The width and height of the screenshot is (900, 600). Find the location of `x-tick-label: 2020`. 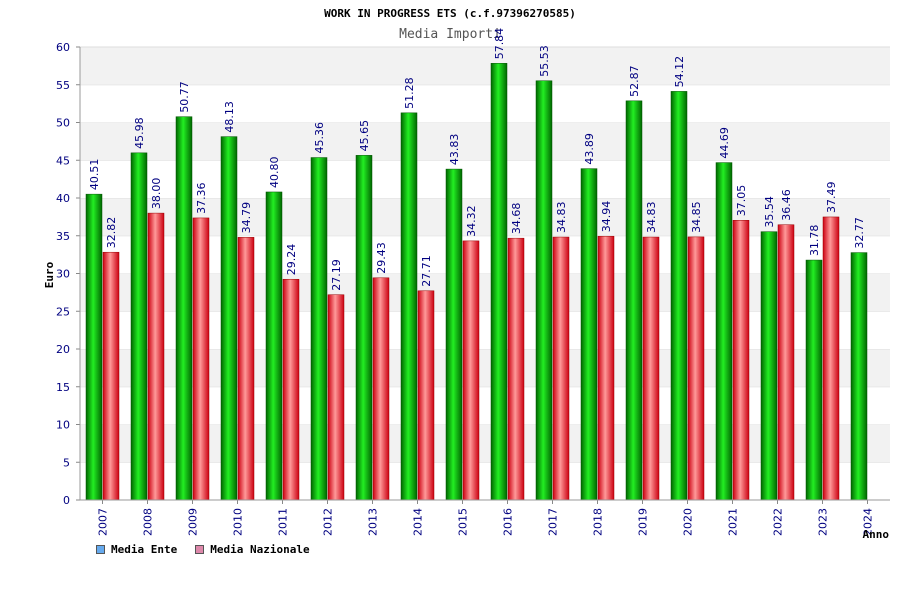

x-tick-label: 2020 is located at coordinates (688, 522).